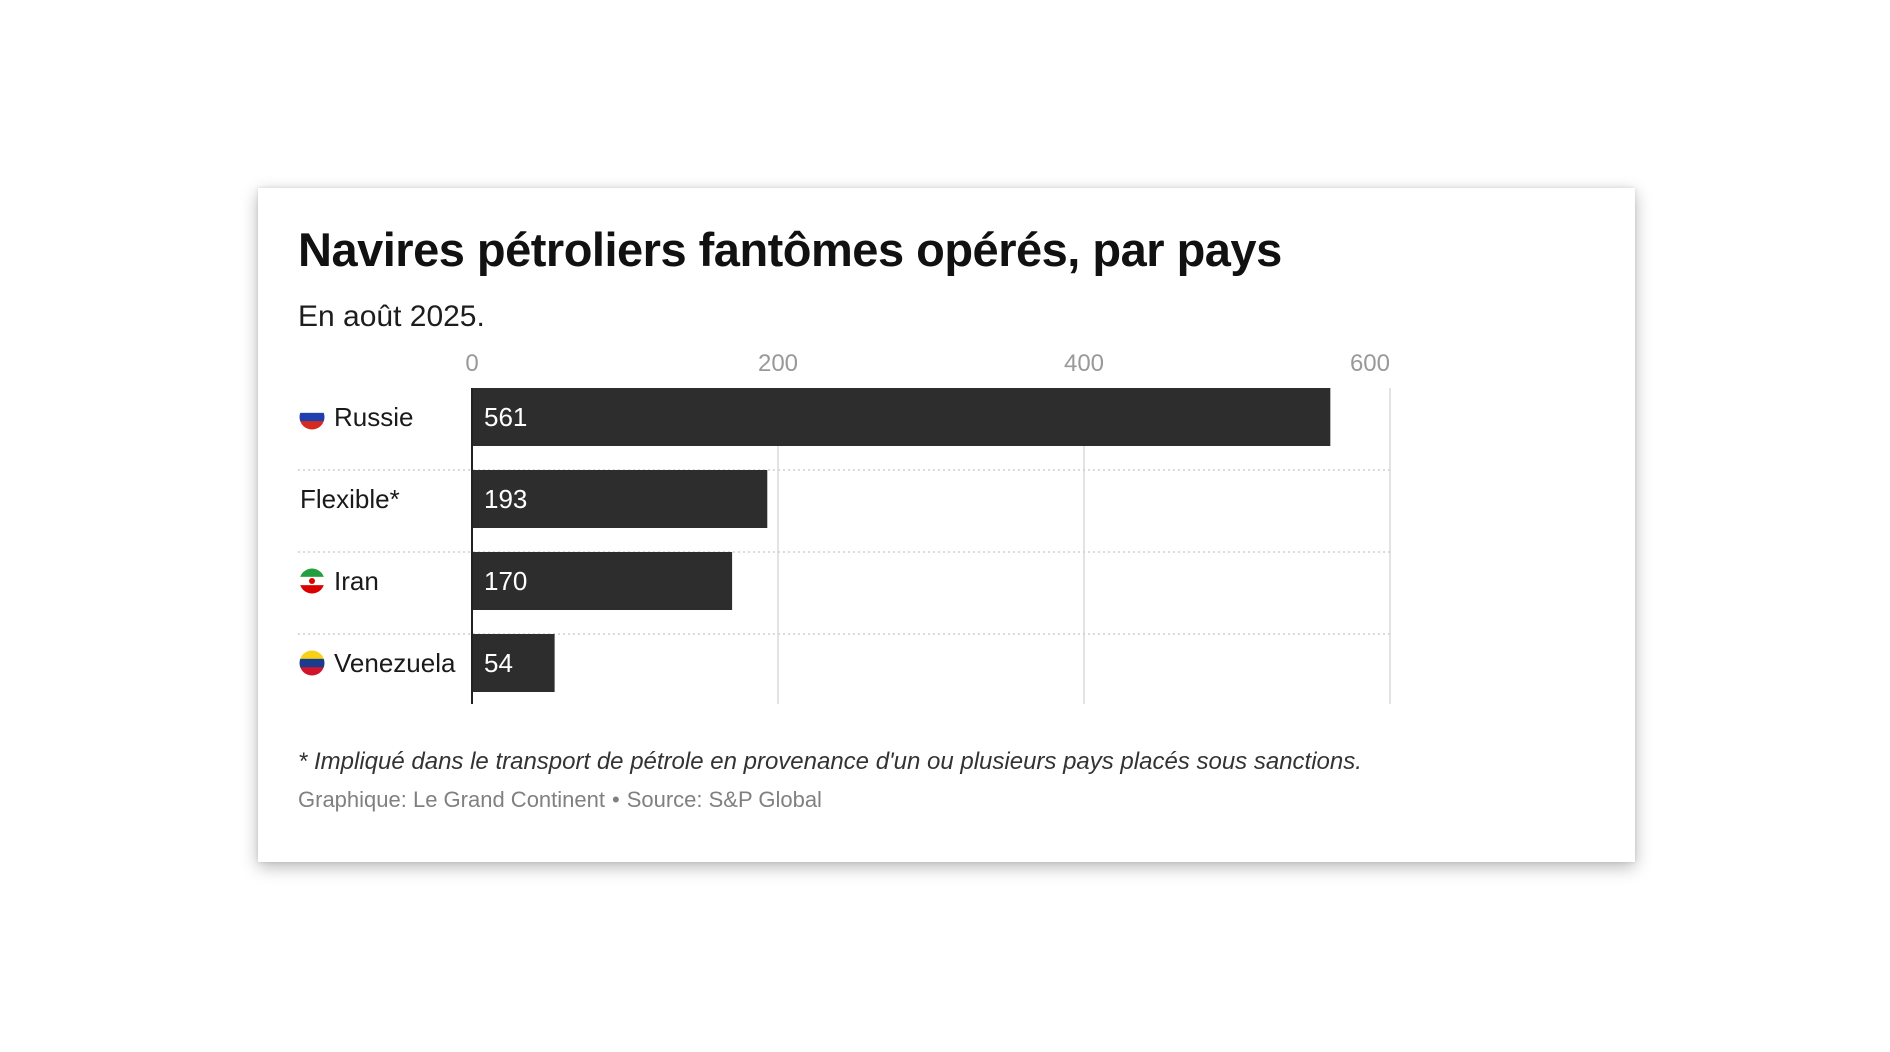 The width and height of the screenshot is (1890, 1052). What do you see at coordinates (505, 581) in the screenshot?
I see `bar-value-label-2: 170` at bounding box center [505, 581].